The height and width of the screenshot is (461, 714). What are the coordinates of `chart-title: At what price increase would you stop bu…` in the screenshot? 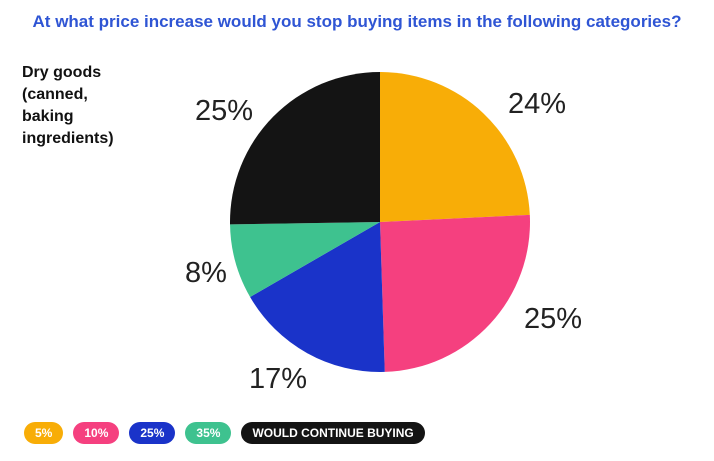 It's located at (357, 21).